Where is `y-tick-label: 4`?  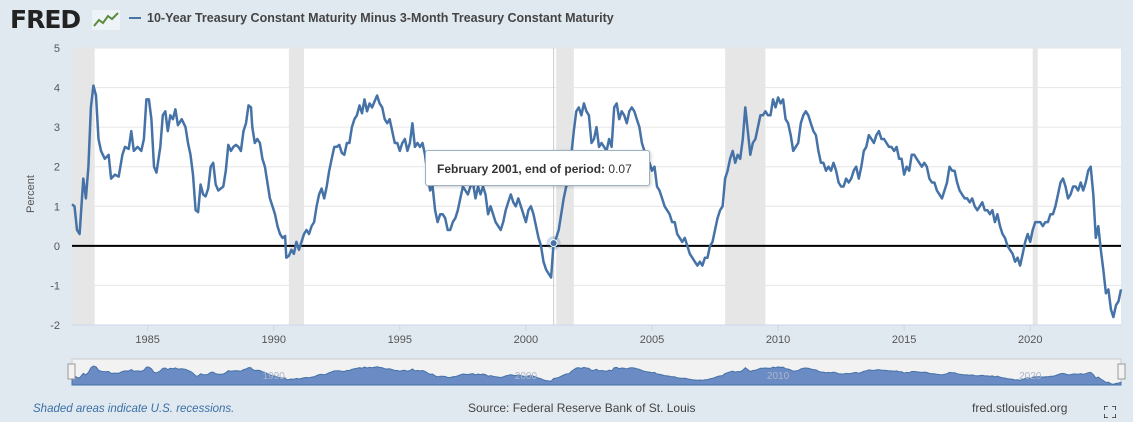 y-tick-label: 4 is located at coordinates (57, 89).